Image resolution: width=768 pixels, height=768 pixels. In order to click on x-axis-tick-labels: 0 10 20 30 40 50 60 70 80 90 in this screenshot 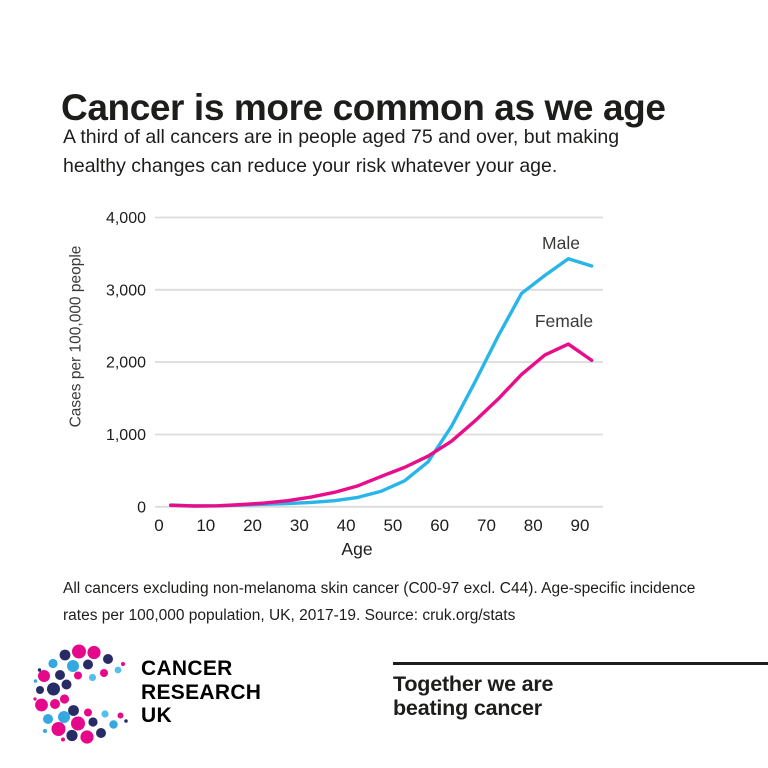, I will do `click(371, 525)`.